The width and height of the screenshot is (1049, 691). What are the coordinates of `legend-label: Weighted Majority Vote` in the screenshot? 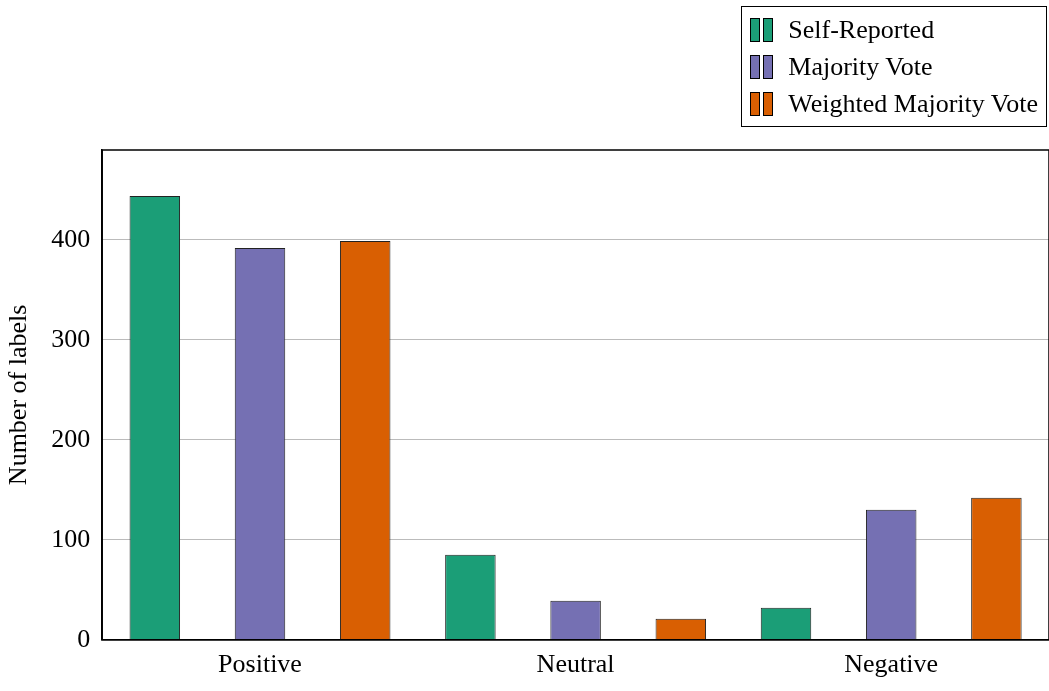 It's located at (913, 103).